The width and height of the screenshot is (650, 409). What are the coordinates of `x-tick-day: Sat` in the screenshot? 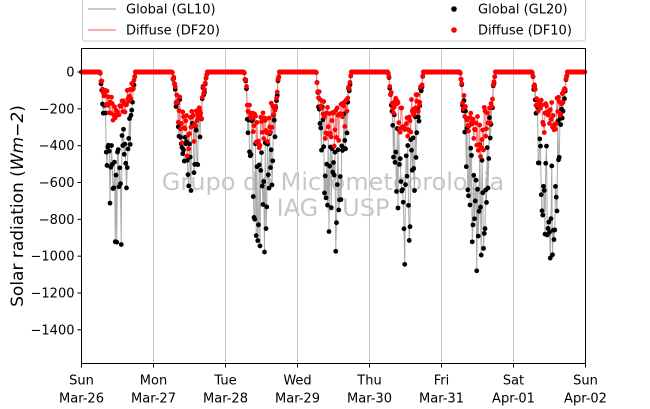 It's located at (513, 381).